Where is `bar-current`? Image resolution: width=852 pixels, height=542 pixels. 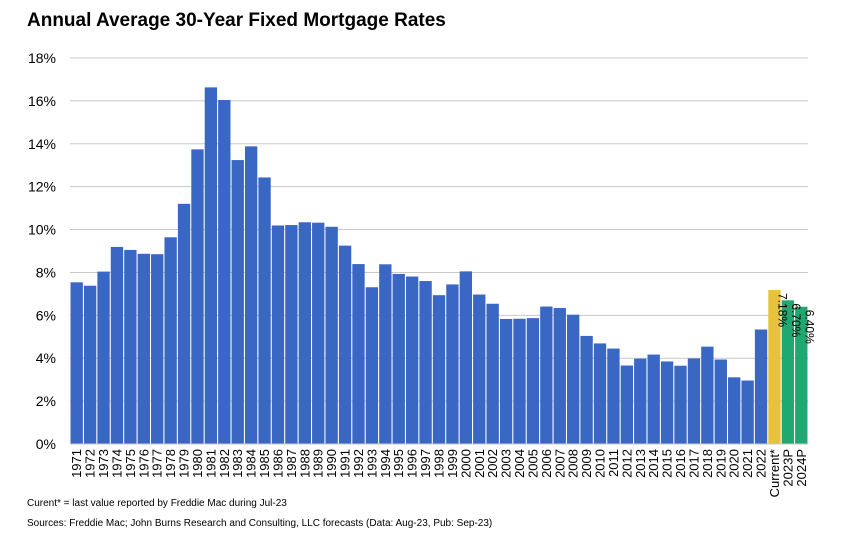 bar-current is located at coordinates (774, 367).